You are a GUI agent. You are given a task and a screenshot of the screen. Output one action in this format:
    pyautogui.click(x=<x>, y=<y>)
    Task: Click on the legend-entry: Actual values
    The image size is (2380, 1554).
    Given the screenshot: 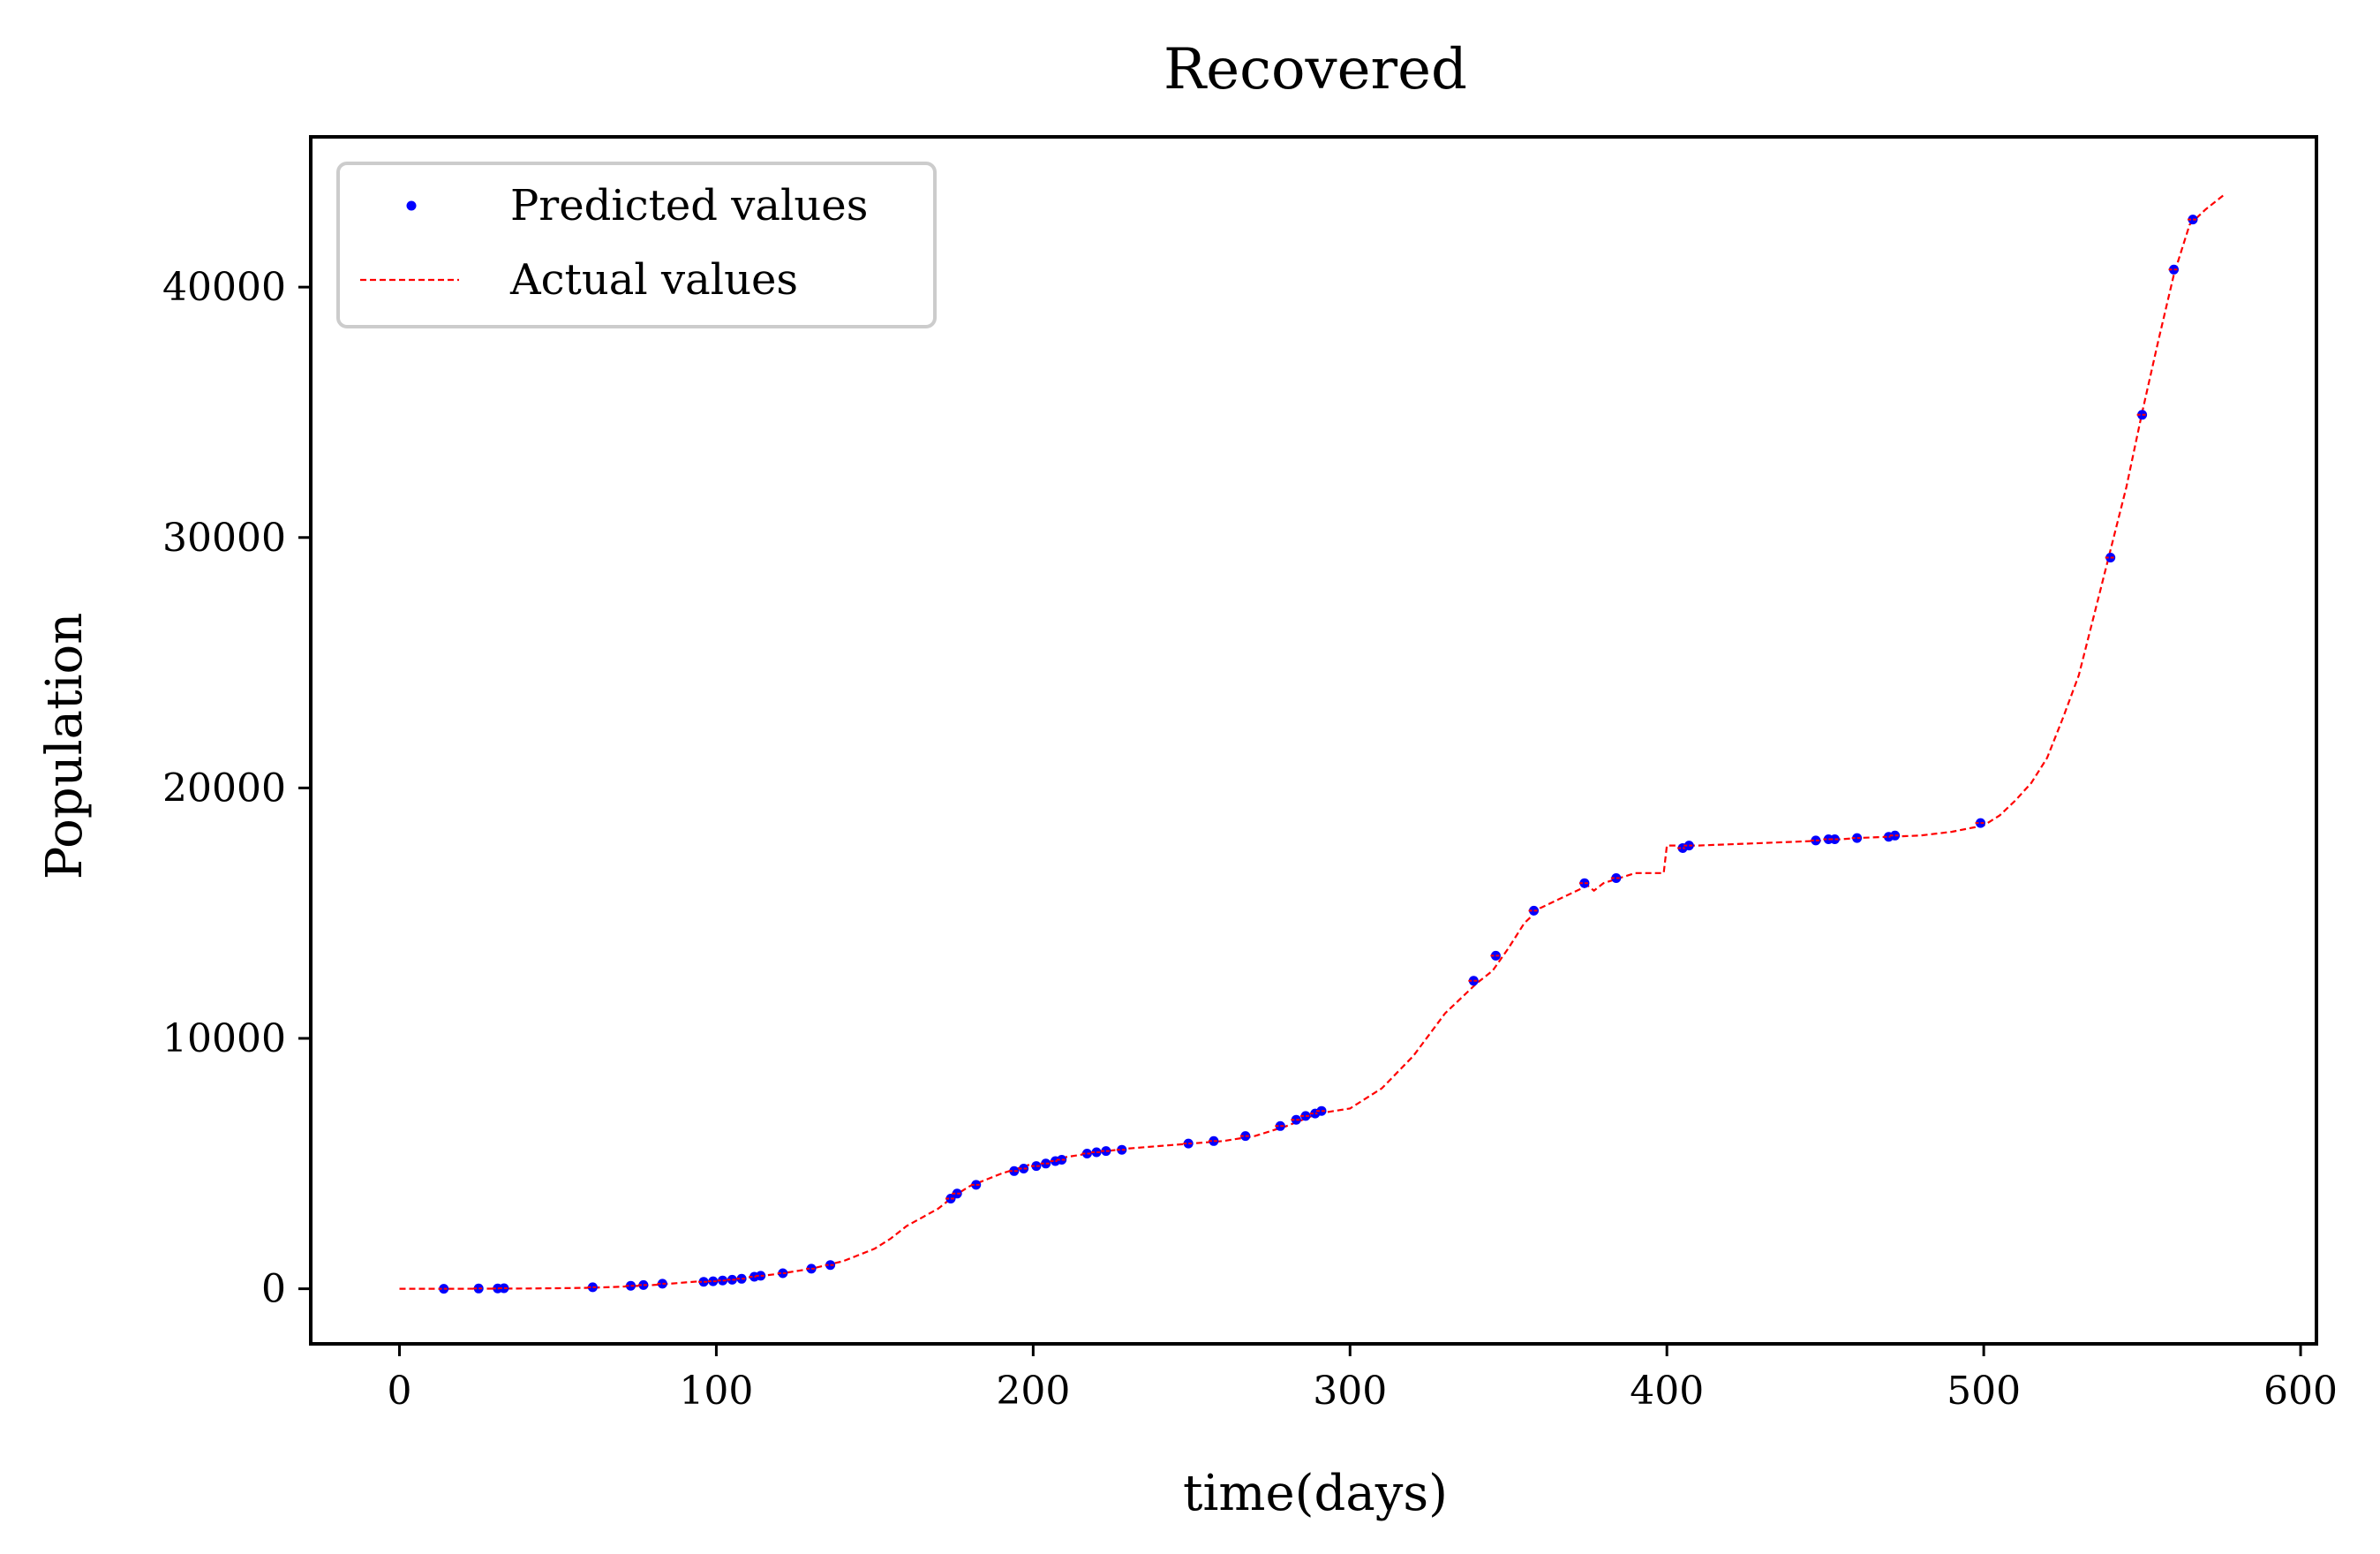 What is the action you would take?
    pyautogui.click(x=579, y=280)
    